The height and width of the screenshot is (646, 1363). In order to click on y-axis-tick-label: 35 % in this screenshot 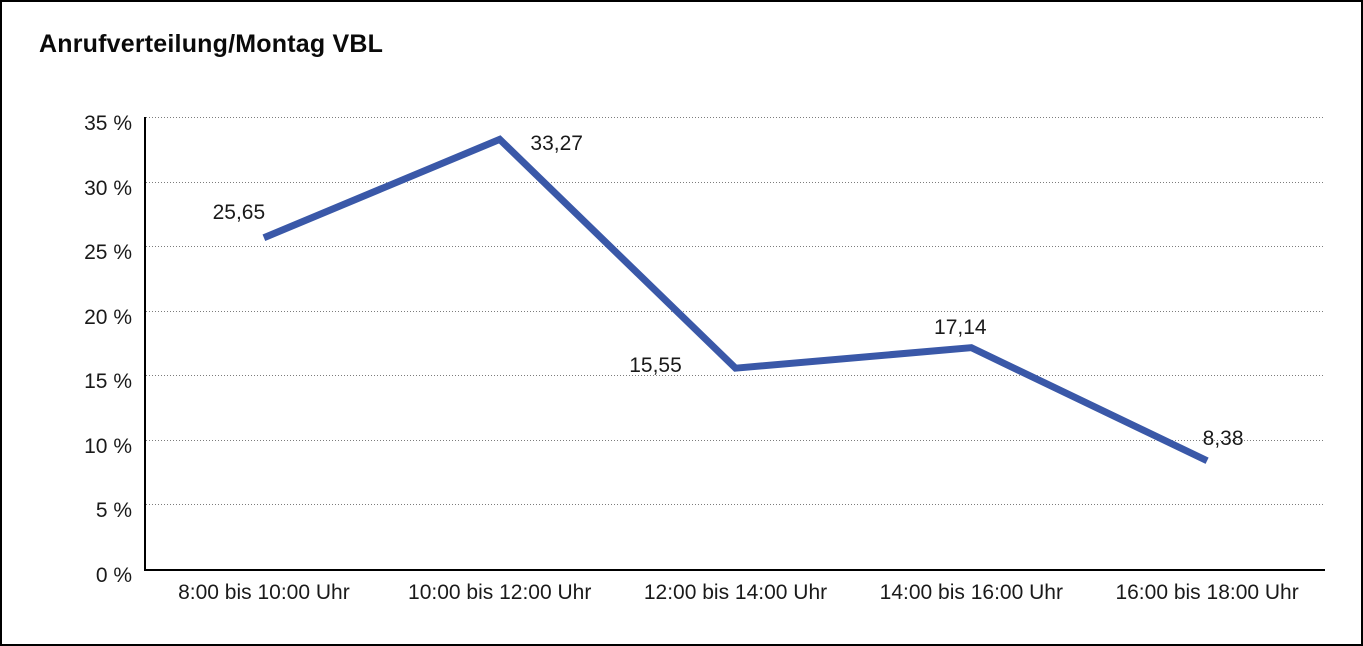, I will do `click(108, 123)`.